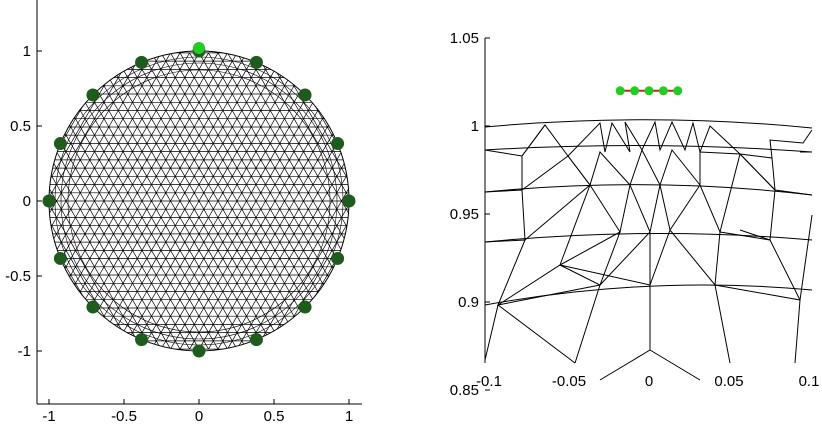 This screenshot has width=822, height=424. Describe the element at coordinates (468, 302) in the screenshot. I see `y-tick-label: 0.9` at that location.